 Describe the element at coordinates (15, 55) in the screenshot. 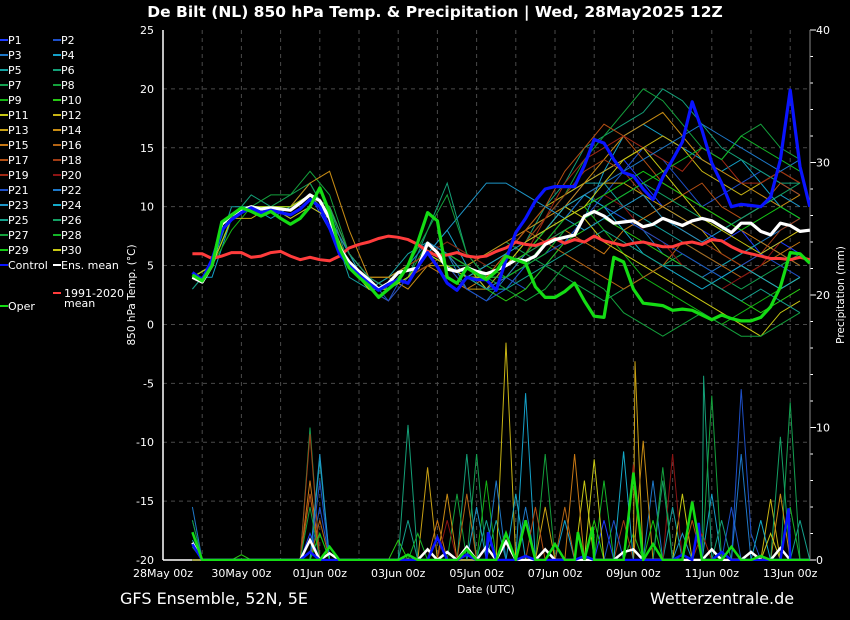

I see `legend-label-p3: P3` at that location.